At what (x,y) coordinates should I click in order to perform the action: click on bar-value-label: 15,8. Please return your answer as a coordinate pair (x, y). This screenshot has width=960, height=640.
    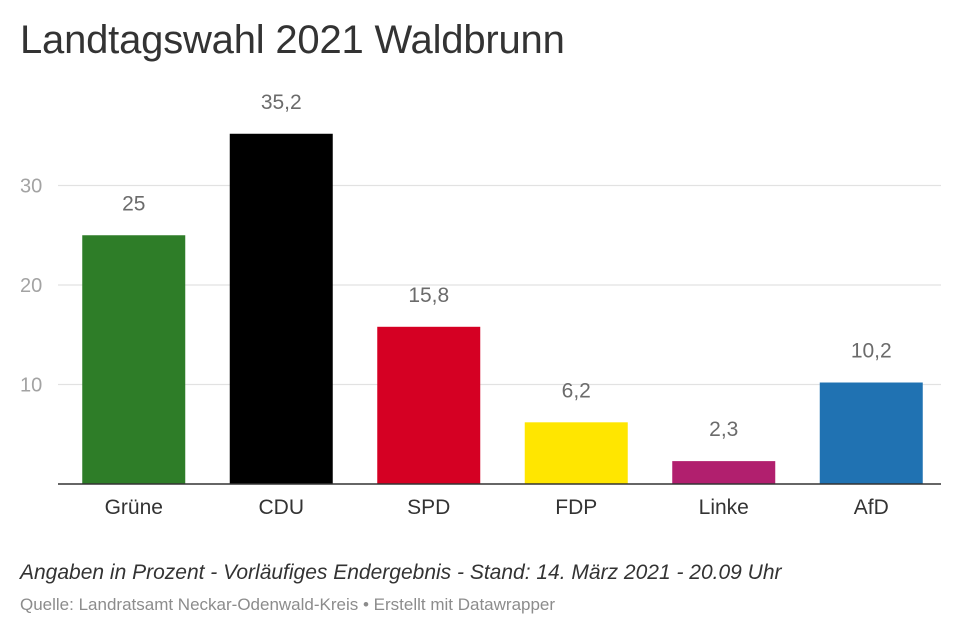
    Looking at the image, I should click on (428, 295).